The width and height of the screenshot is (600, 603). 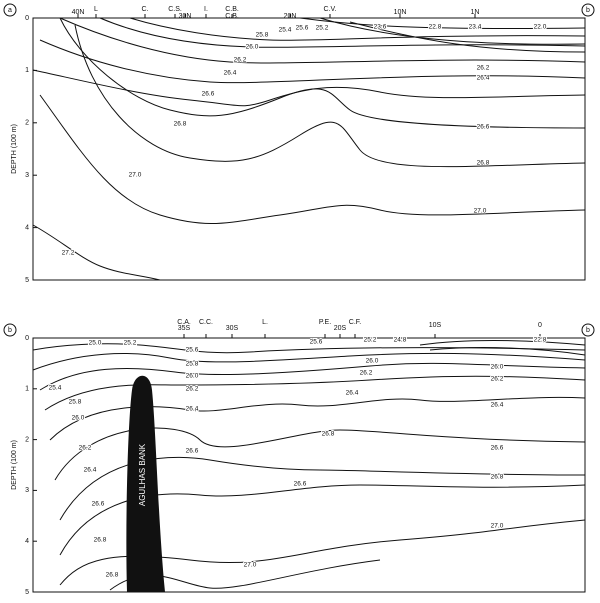 What do you see at coordinates (380, 27) in the screenshot?
I see `contour-label: 23.6` at bounding box center [380, 27].